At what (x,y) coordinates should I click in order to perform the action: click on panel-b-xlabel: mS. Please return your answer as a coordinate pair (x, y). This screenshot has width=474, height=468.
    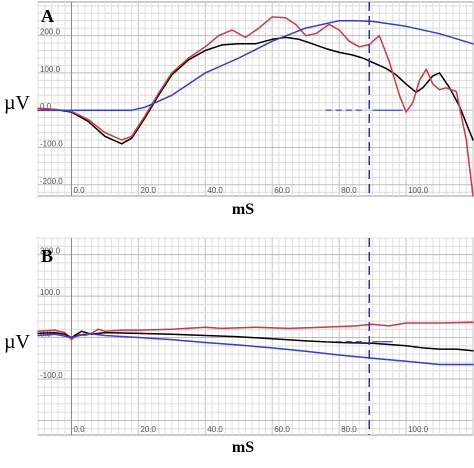
    Looking at the image, I should click on (243, 447).